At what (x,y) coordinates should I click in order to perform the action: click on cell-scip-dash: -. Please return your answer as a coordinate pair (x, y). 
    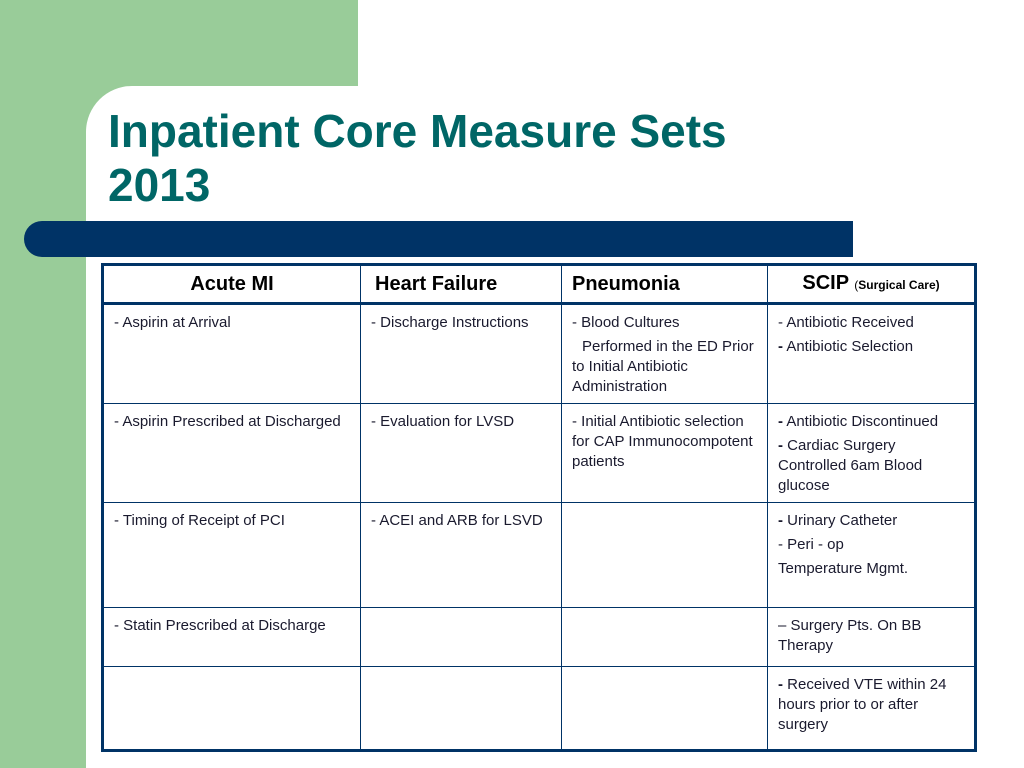
    Looking at the image, I should click on (780, 684).